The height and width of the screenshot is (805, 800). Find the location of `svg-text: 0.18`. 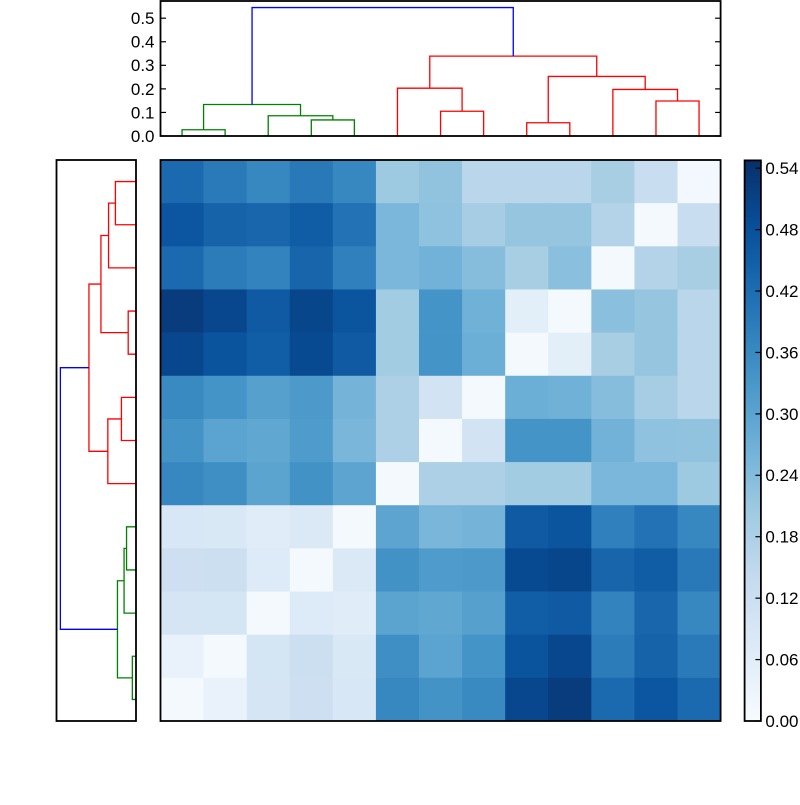

svg-text: 0.18 is located at coordinates (781, 537).